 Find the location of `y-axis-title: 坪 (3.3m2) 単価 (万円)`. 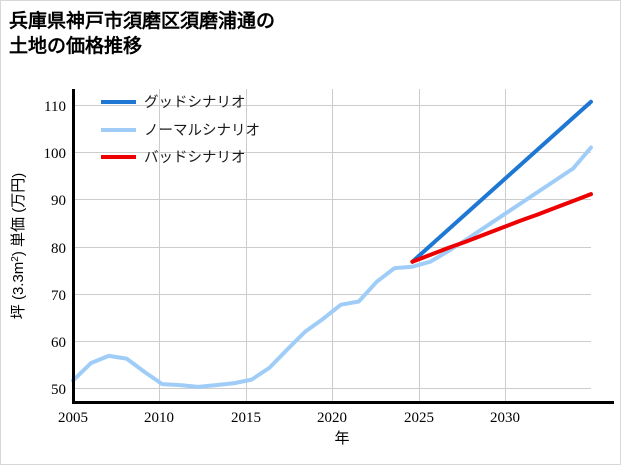

y-axis-title: 坪 (3.3m2) 単価 (万円) is located at coordinates (18, 246).